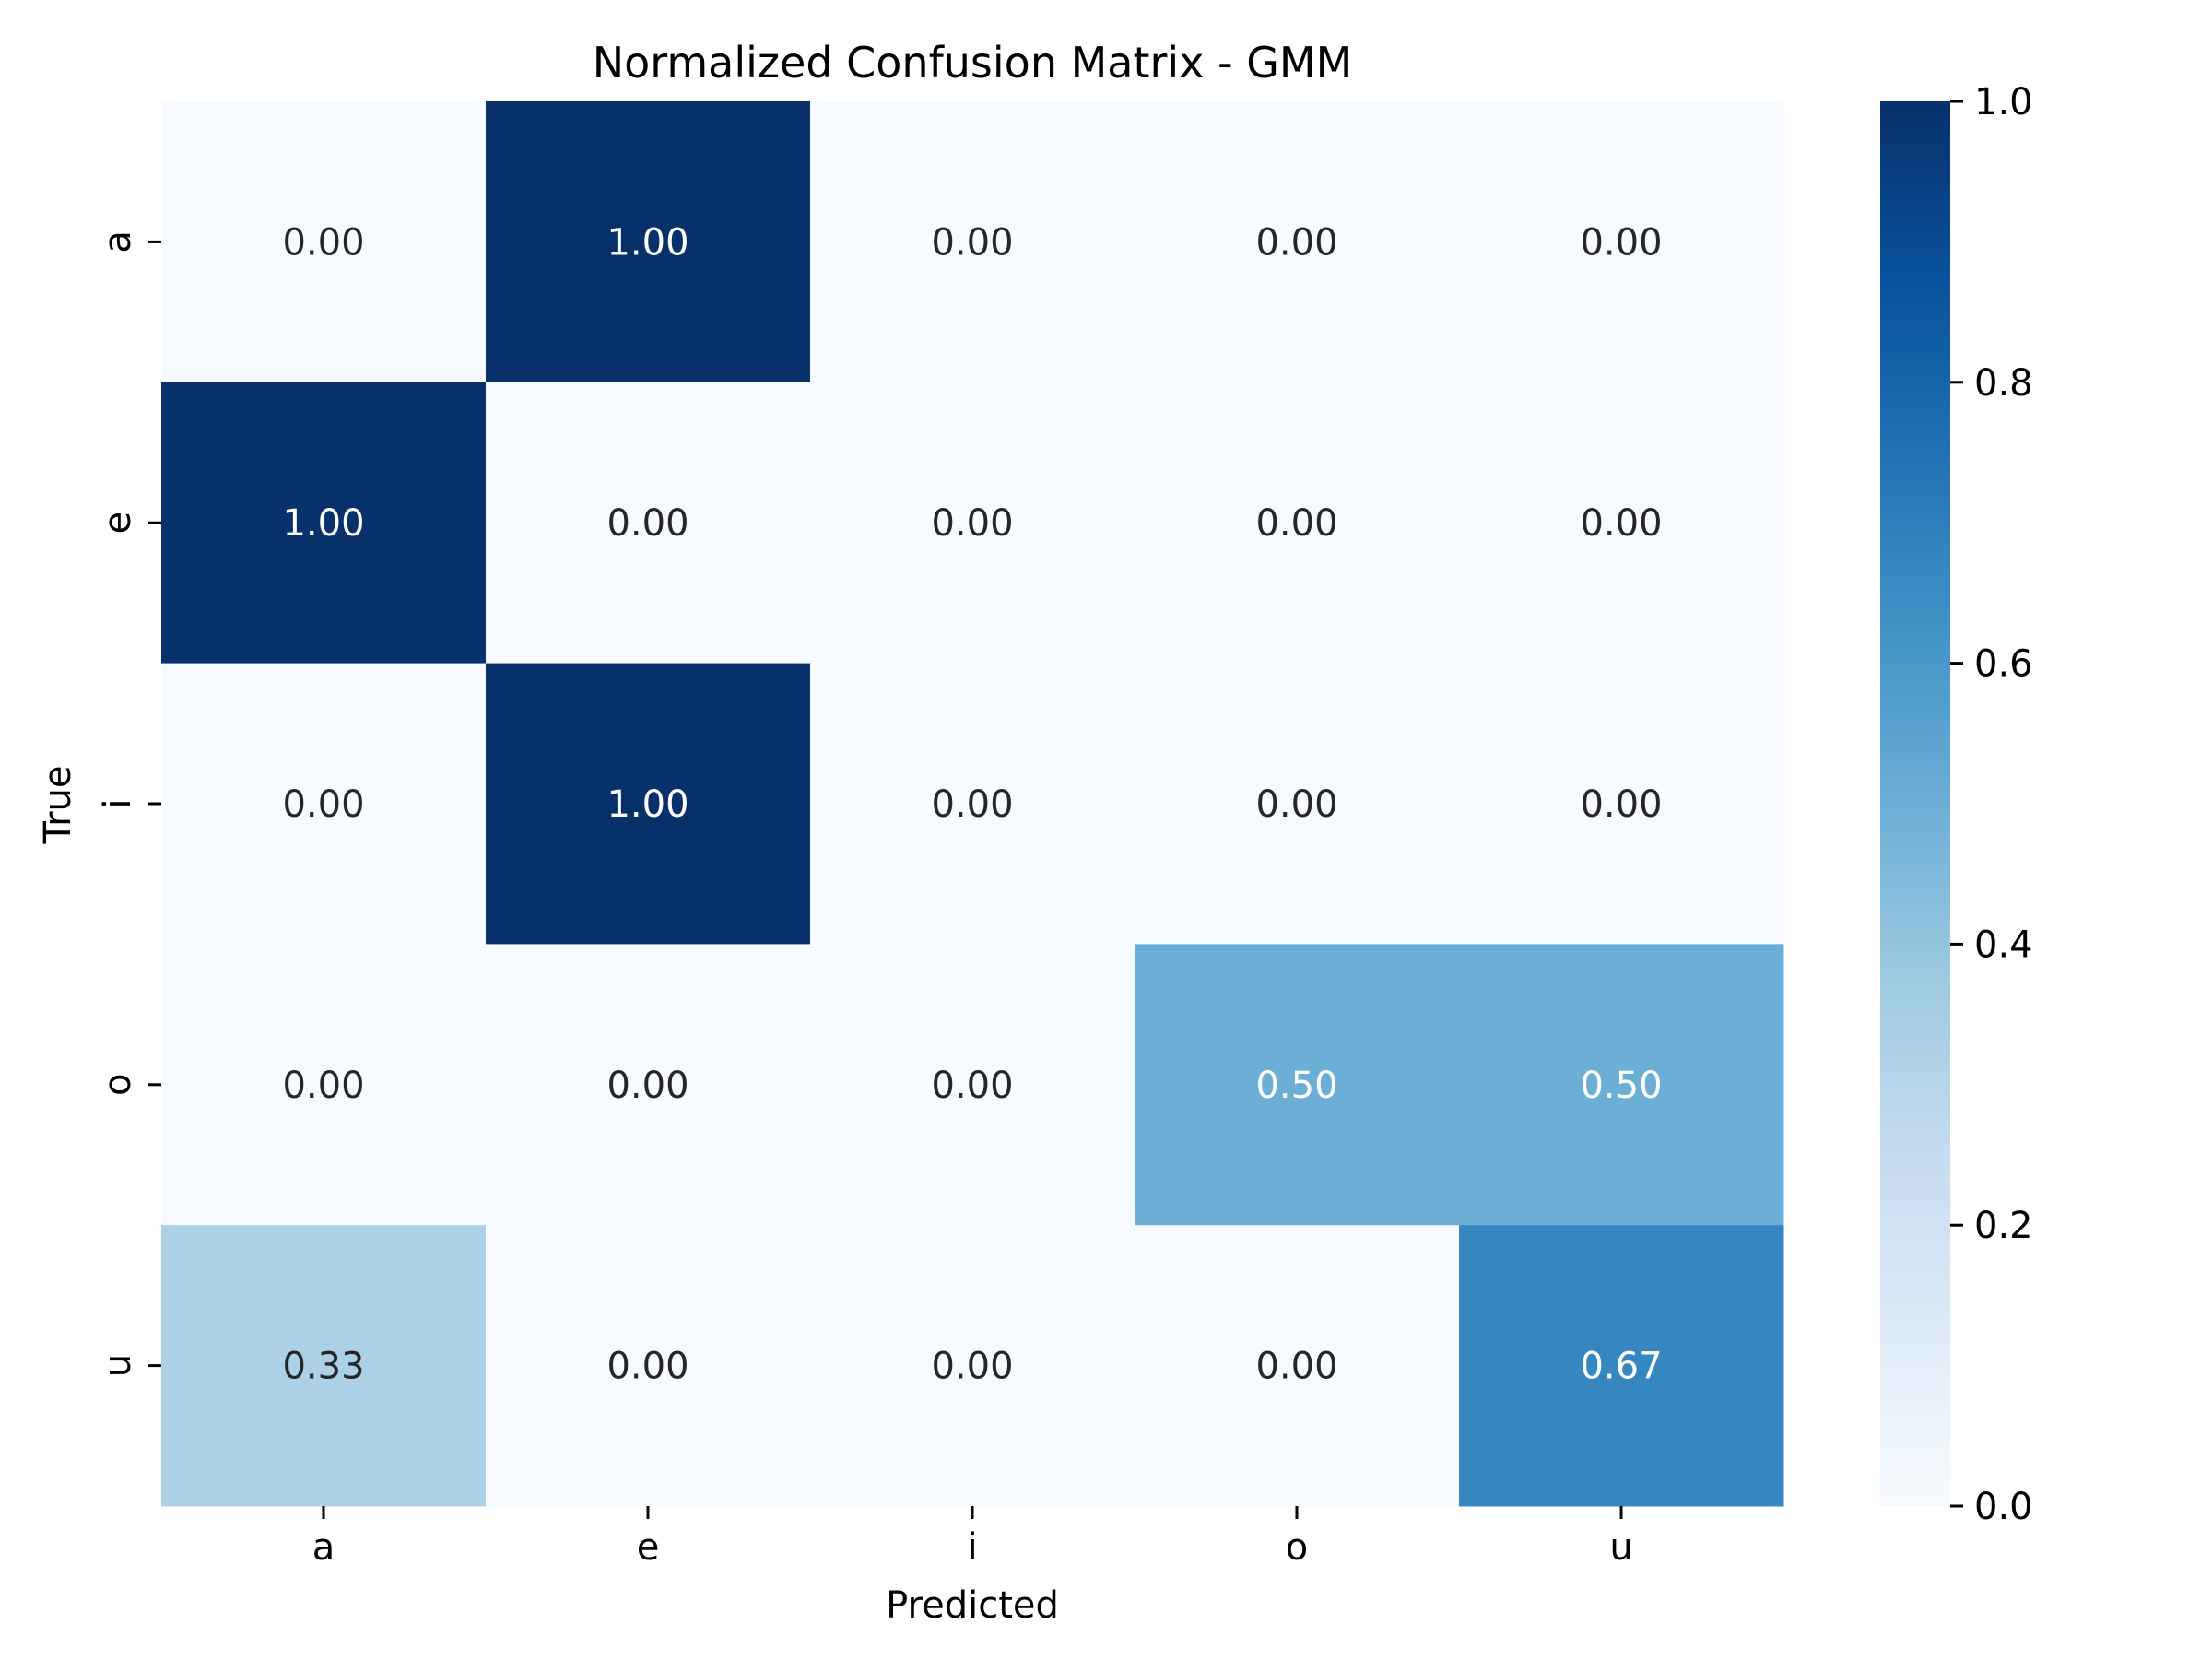 The image size is (2212, 1659). I want to click on y-tick-label: e, so click(118, 523).